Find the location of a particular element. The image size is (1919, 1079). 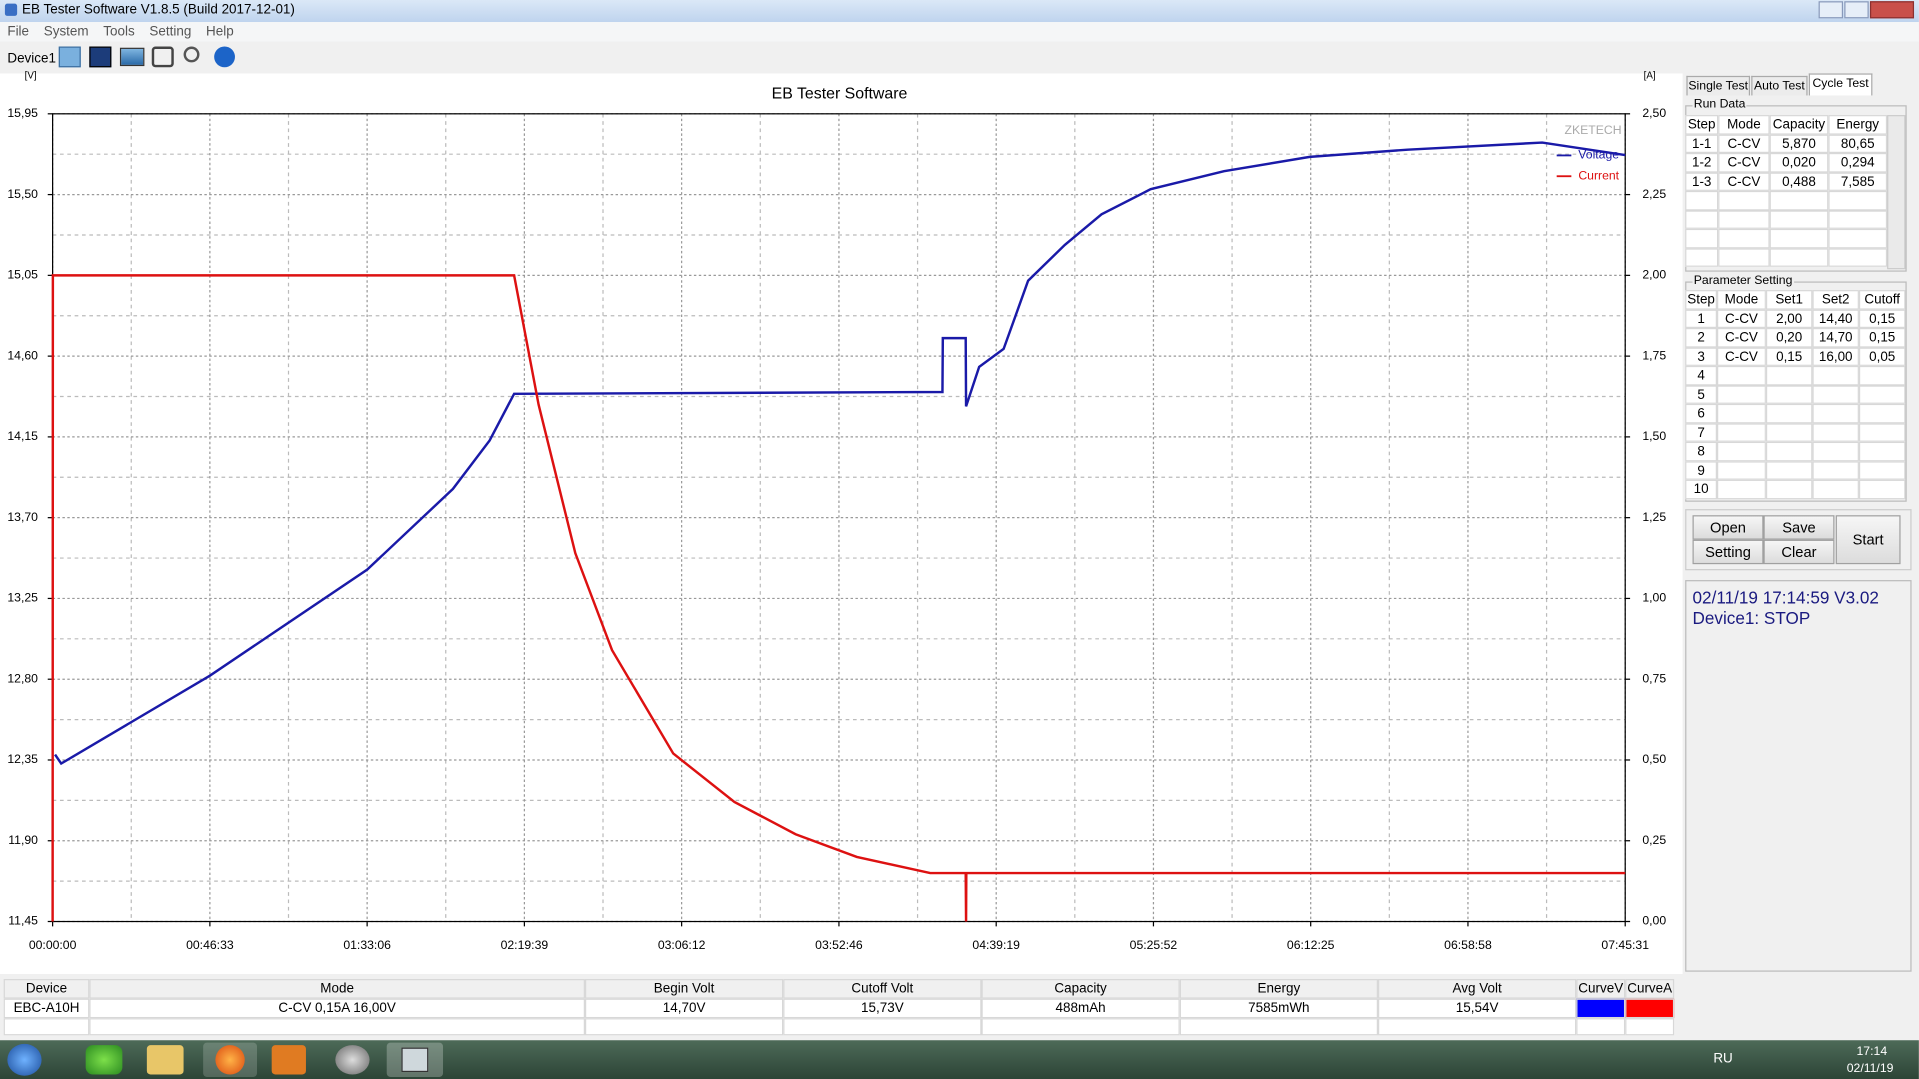

x-tick-label: 04:39:19 is located at coordinates (996, 945).